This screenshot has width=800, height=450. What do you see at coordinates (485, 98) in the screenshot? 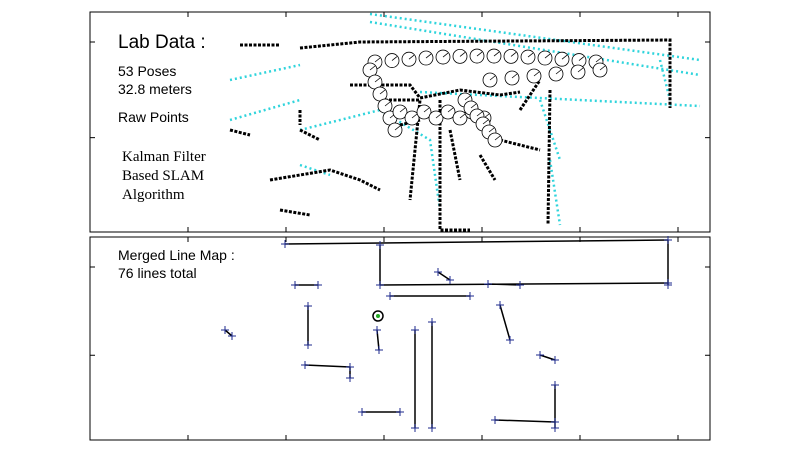
I see `pose-markers` at bounding box center [485, 98].